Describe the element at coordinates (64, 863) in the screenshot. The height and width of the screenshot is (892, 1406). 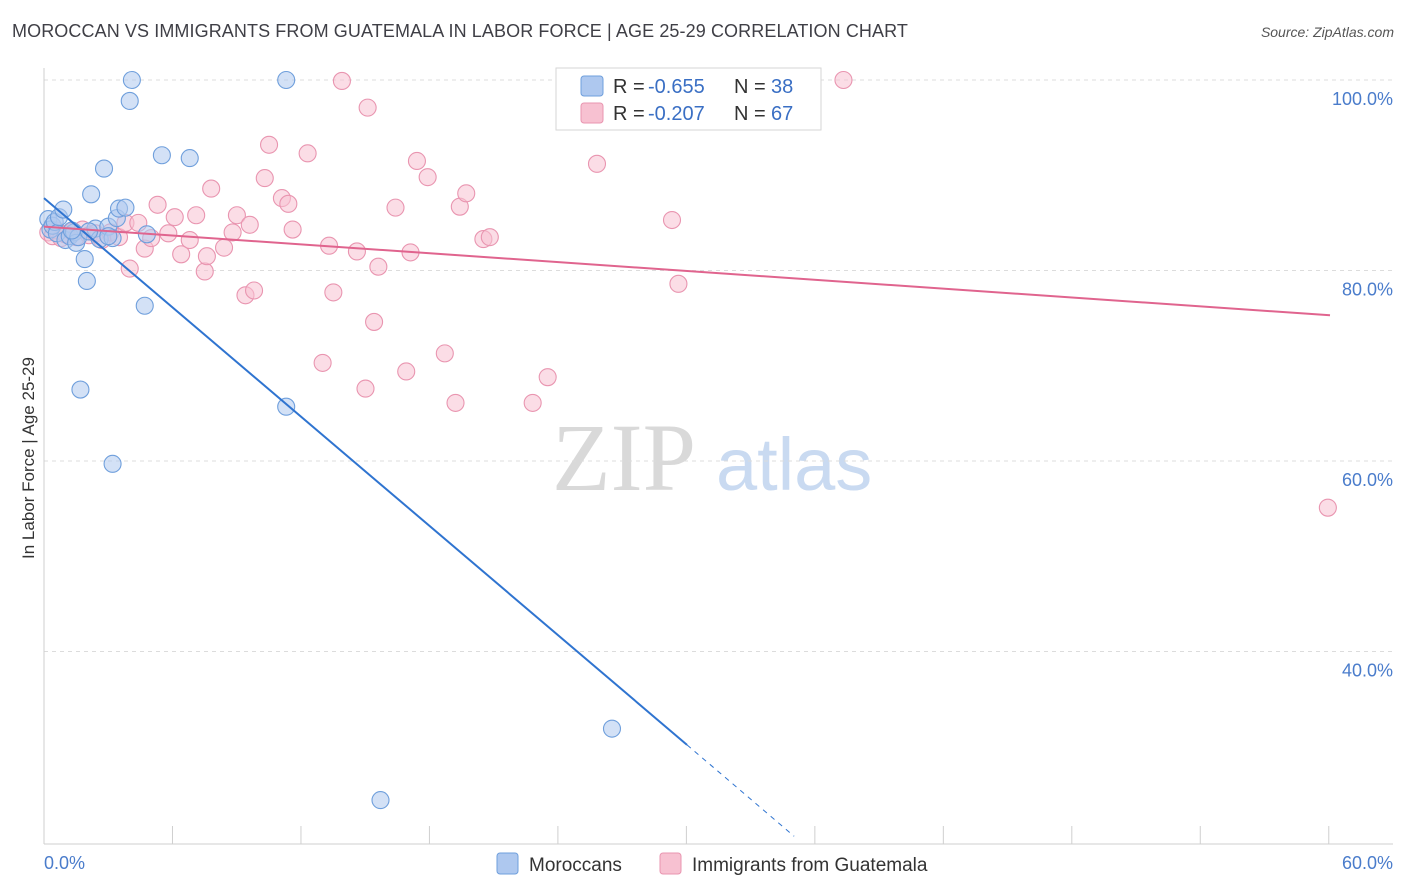
I see `x-tick-label-min: 0.0%` at that location.